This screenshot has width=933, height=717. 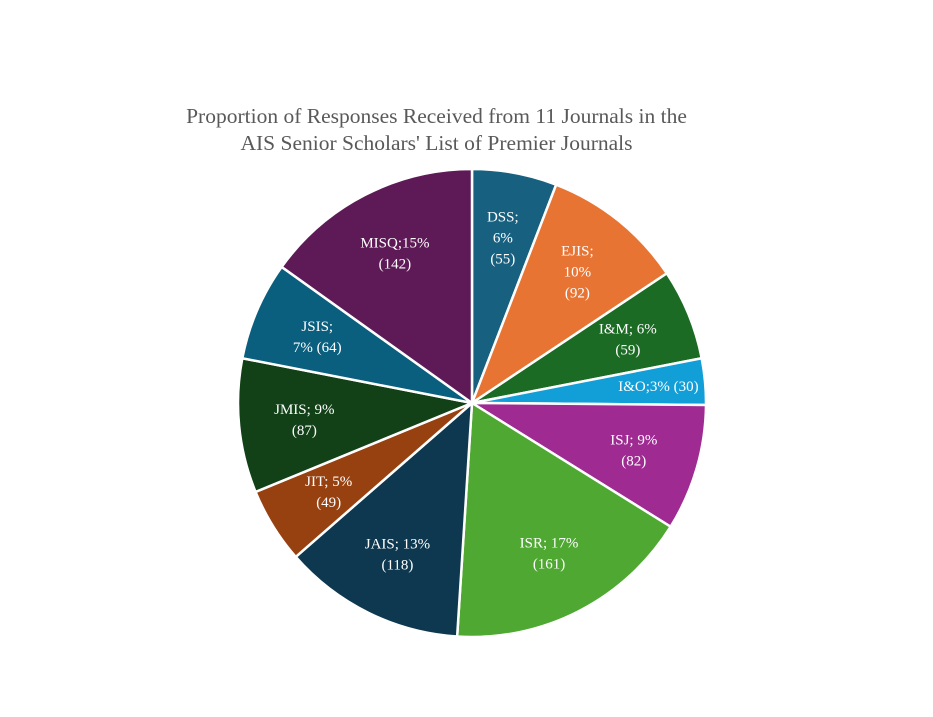 I want to click on slice-label-line: 7% (64), so click(x=317, y=348).